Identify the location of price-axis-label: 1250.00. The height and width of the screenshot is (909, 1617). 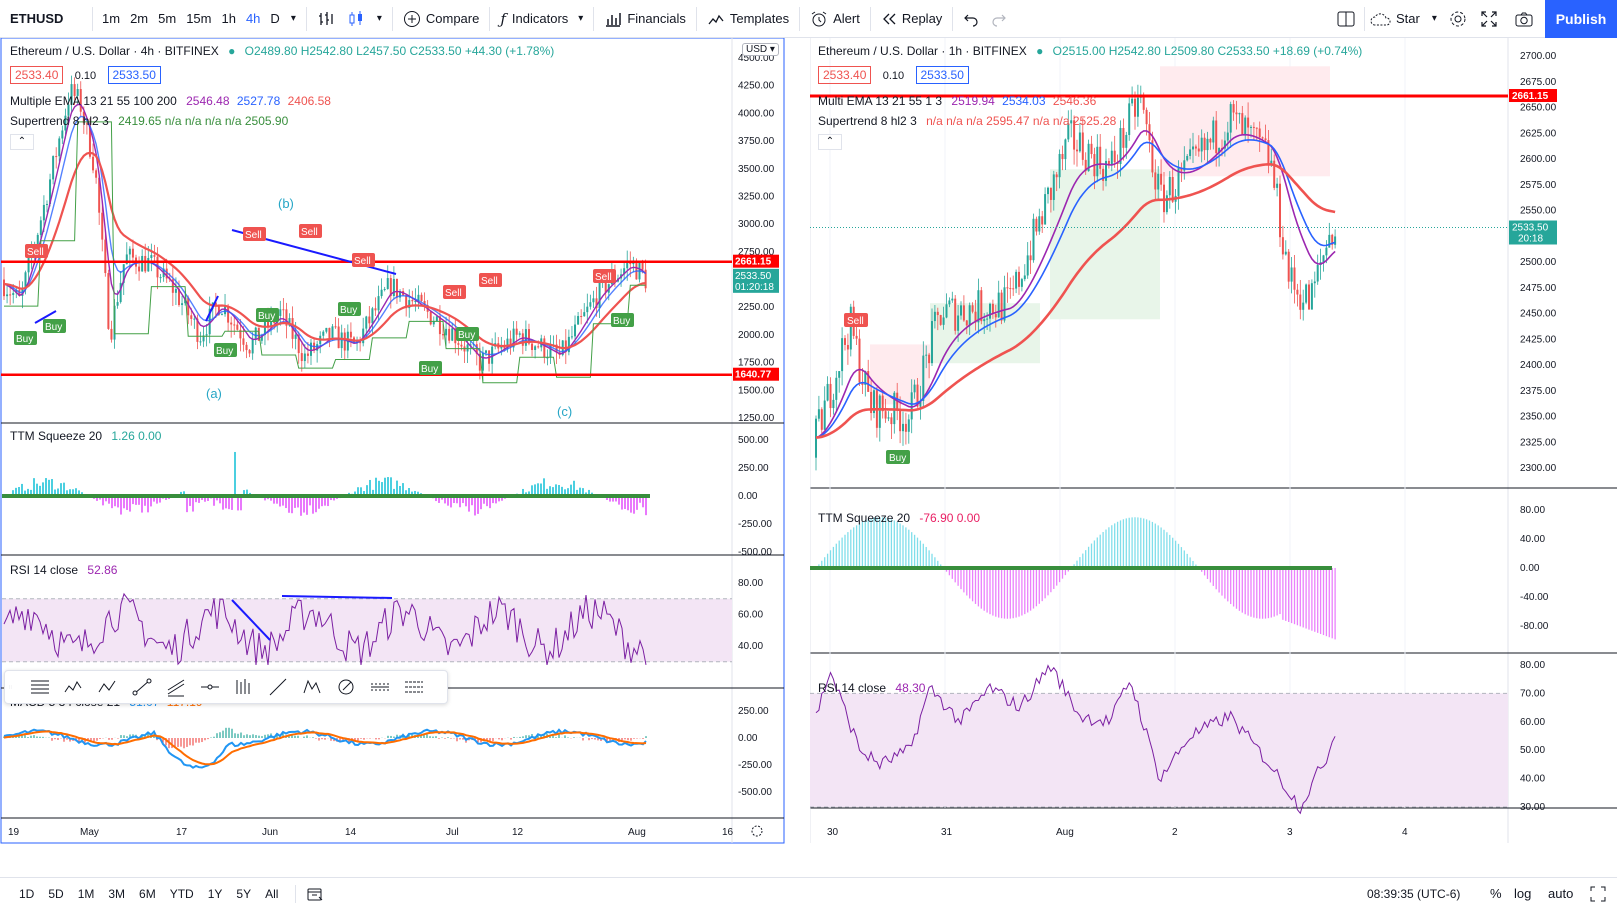
(756, 418).